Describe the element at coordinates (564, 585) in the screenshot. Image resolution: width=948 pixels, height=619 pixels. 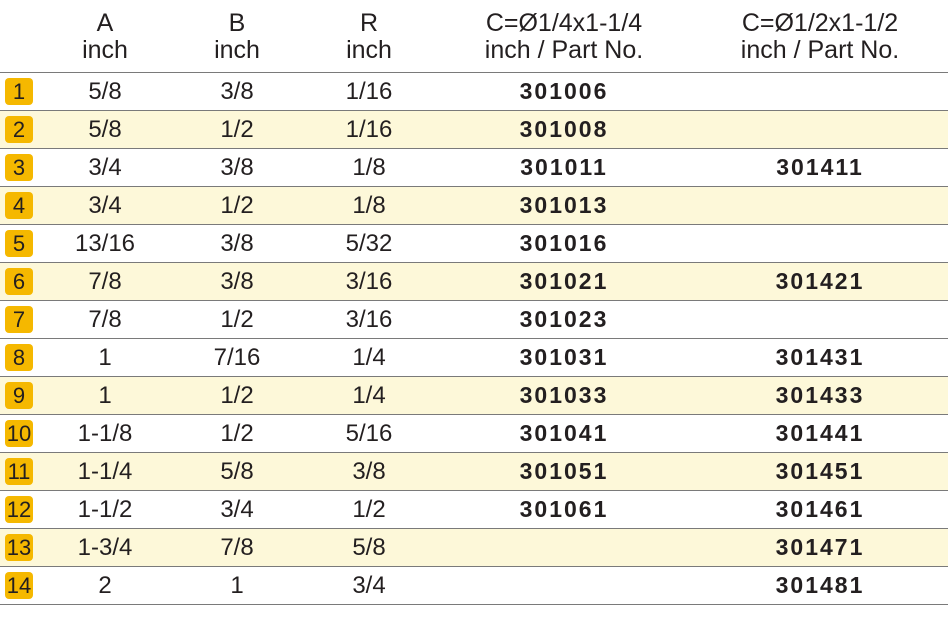
I see `part-no-c14-cell` at that location.